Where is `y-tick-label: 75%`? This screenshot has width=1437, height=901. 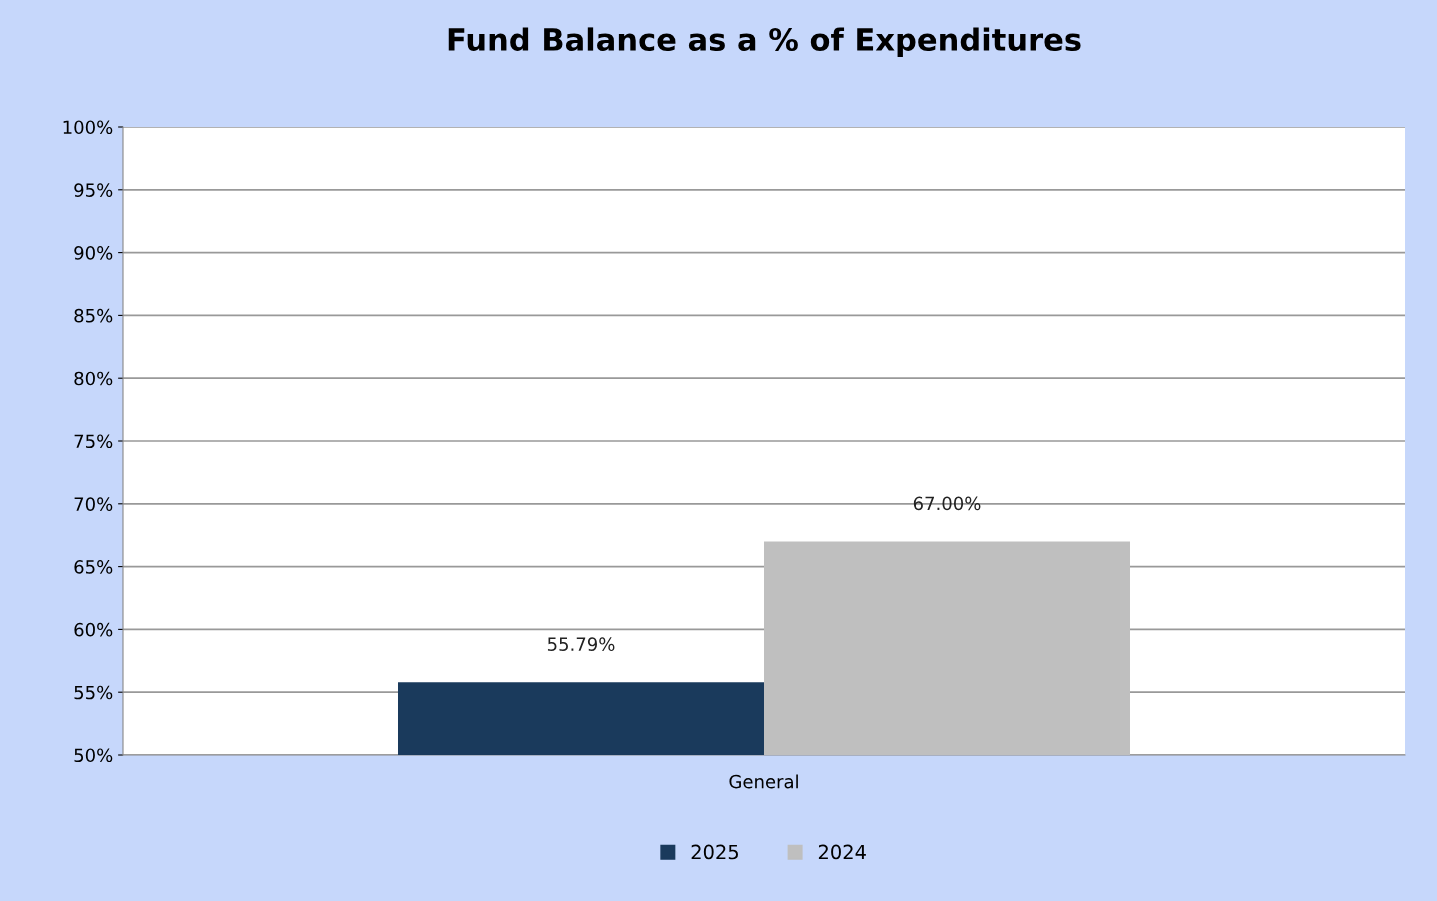
y-tick-label: 75% is located at coordinates (93, 441).